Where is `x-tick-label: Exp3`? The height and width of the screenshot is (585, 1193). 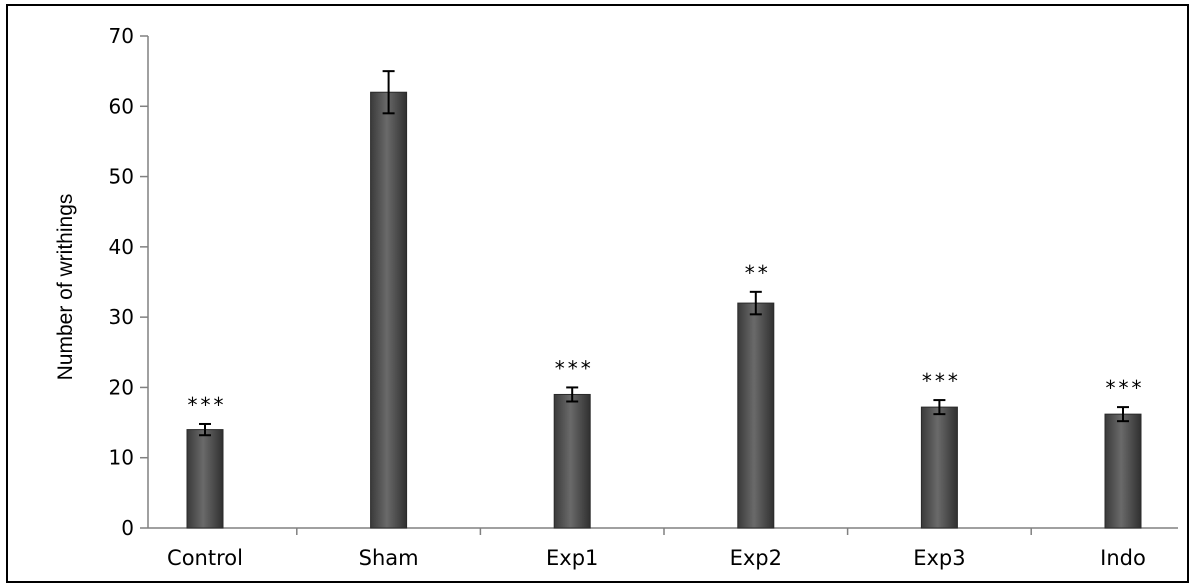 x-tick-label: Exp3 is located at coordinates (939, 558).